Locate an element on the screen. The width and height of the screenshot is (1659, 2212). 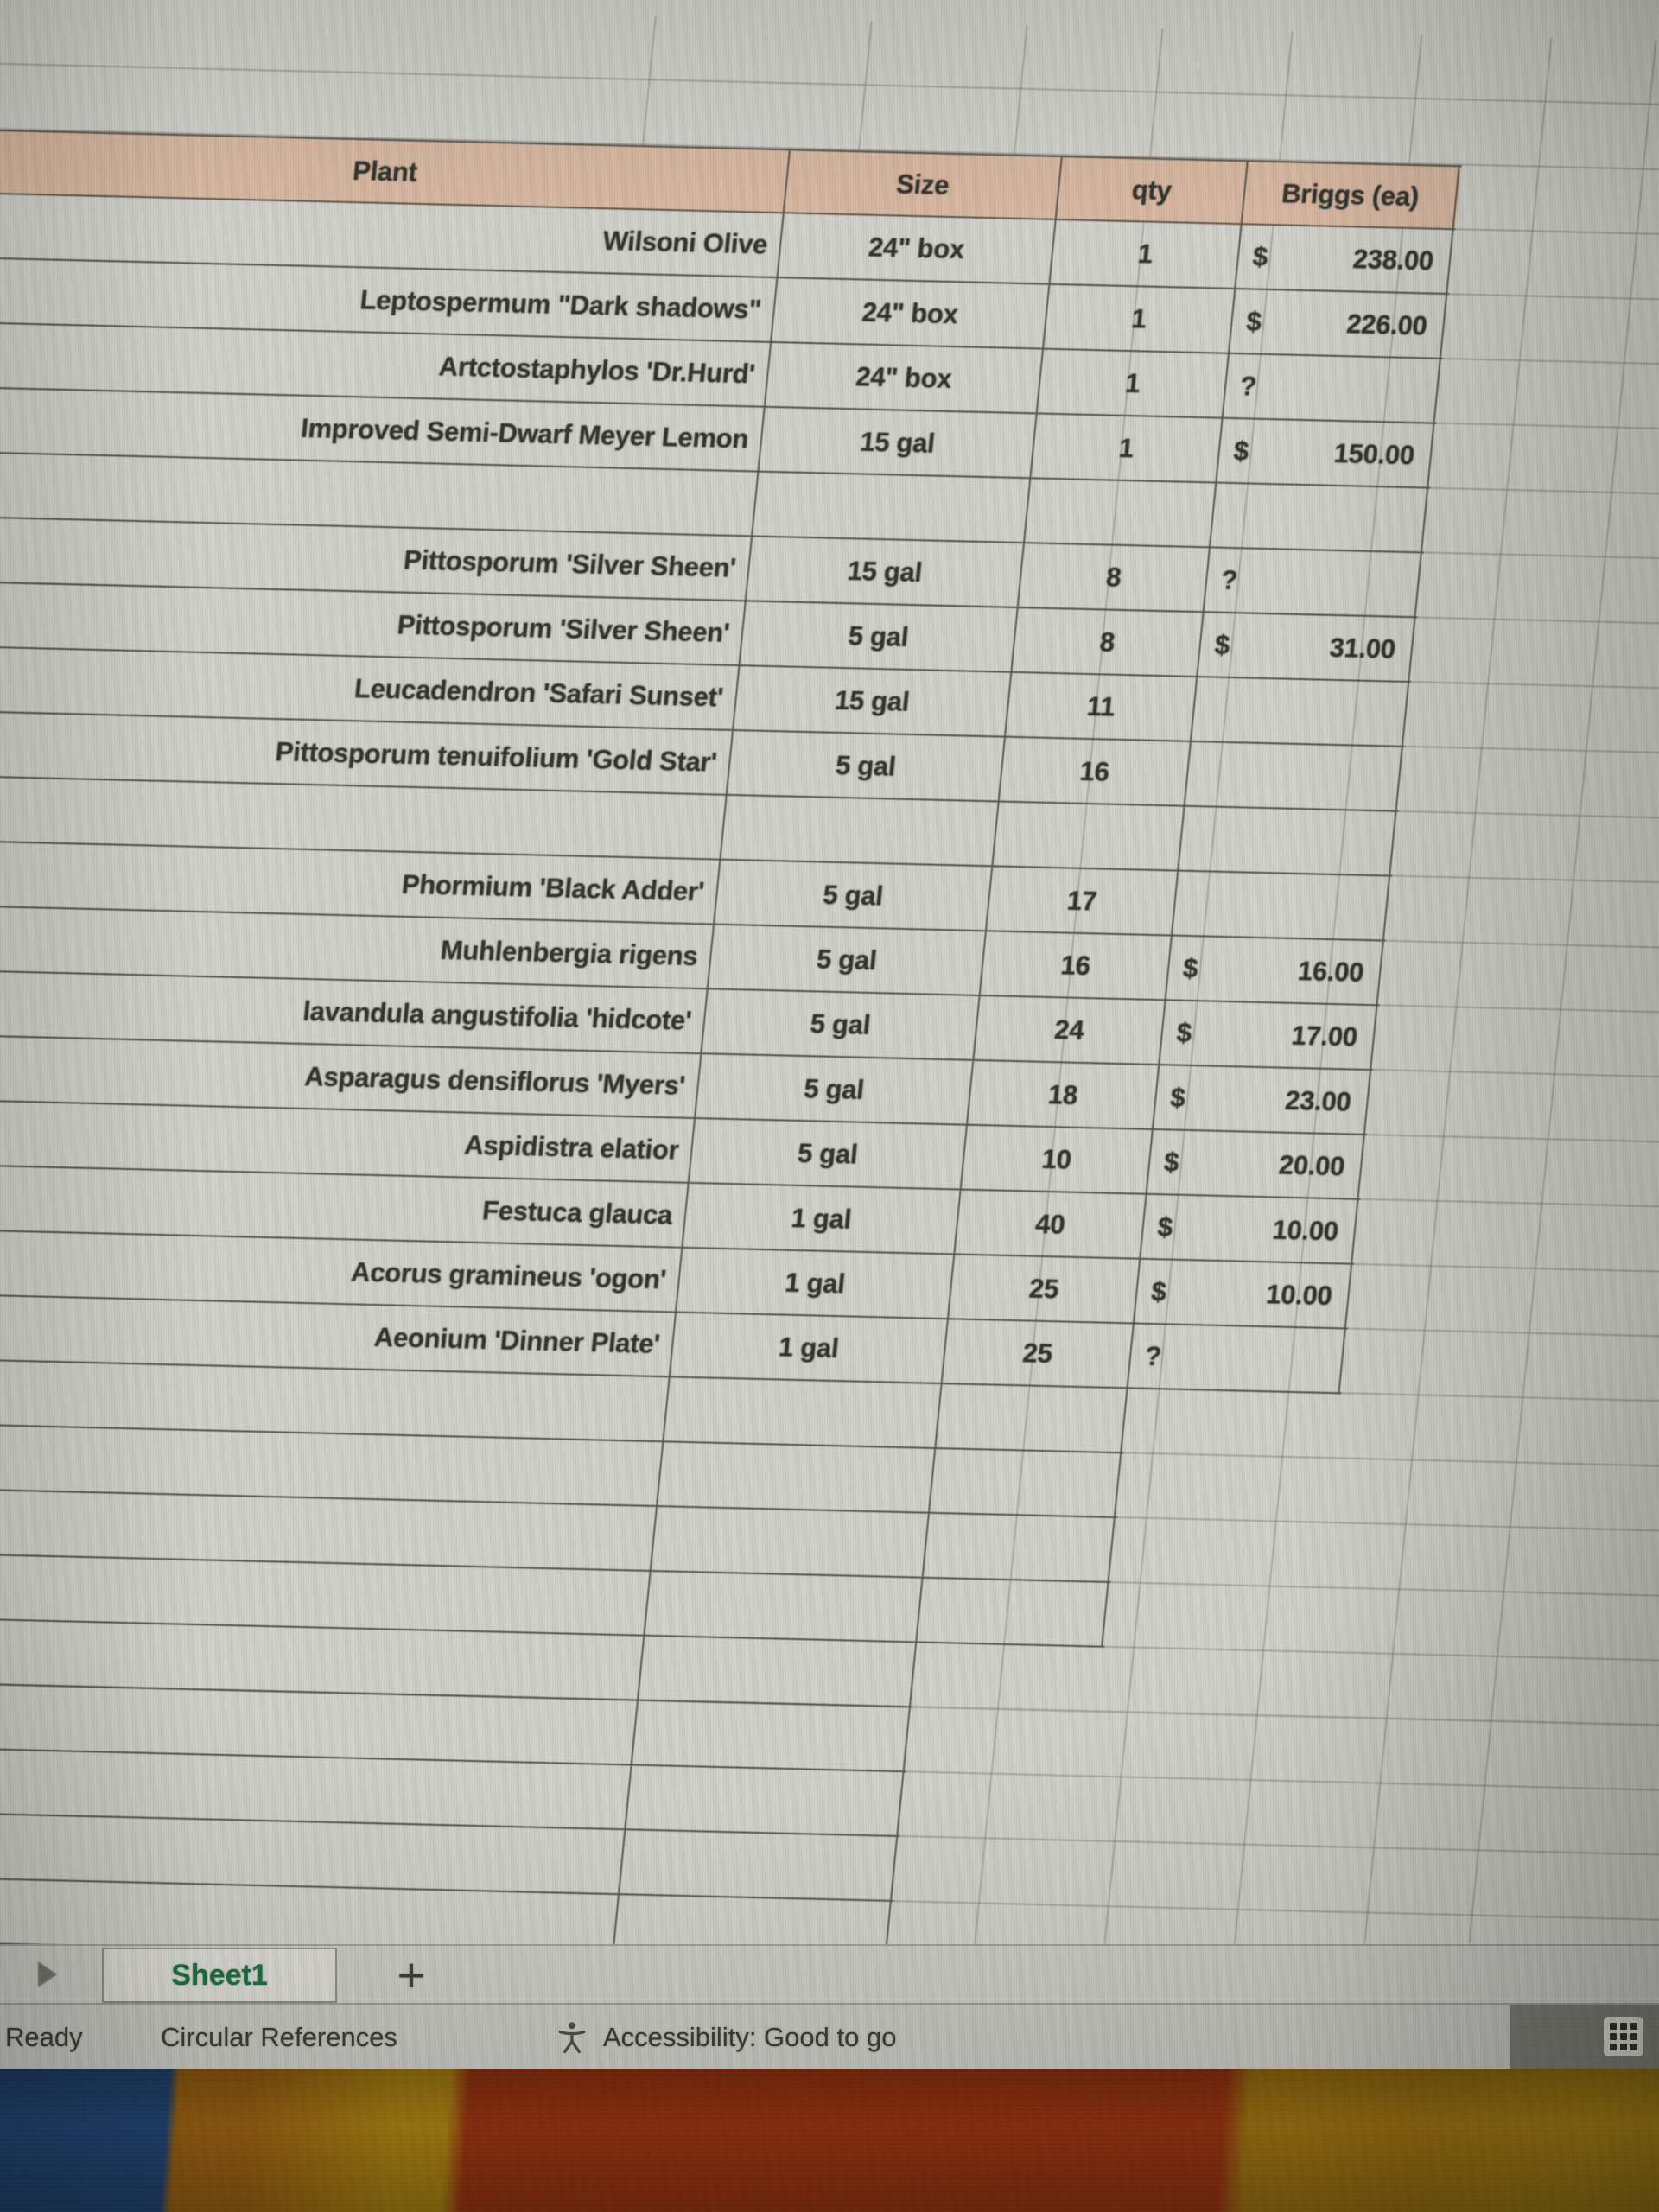
cell-price: $150.00 is located at coordinates (1326, 452).